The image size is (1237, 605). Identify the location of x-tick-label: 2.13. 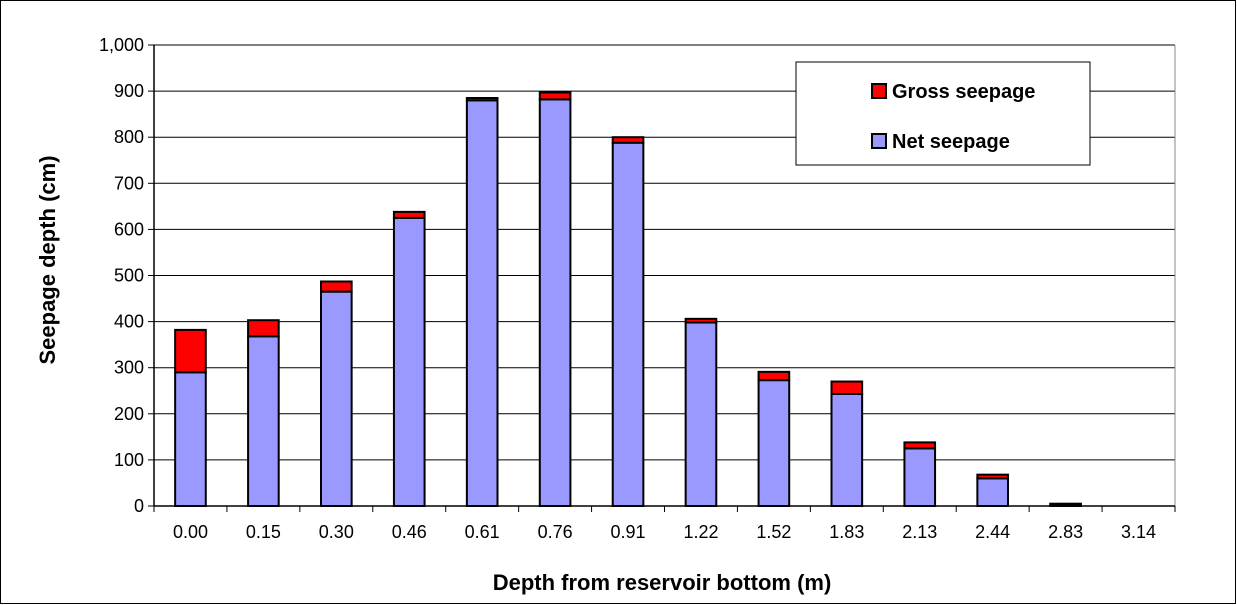
(919, 532).